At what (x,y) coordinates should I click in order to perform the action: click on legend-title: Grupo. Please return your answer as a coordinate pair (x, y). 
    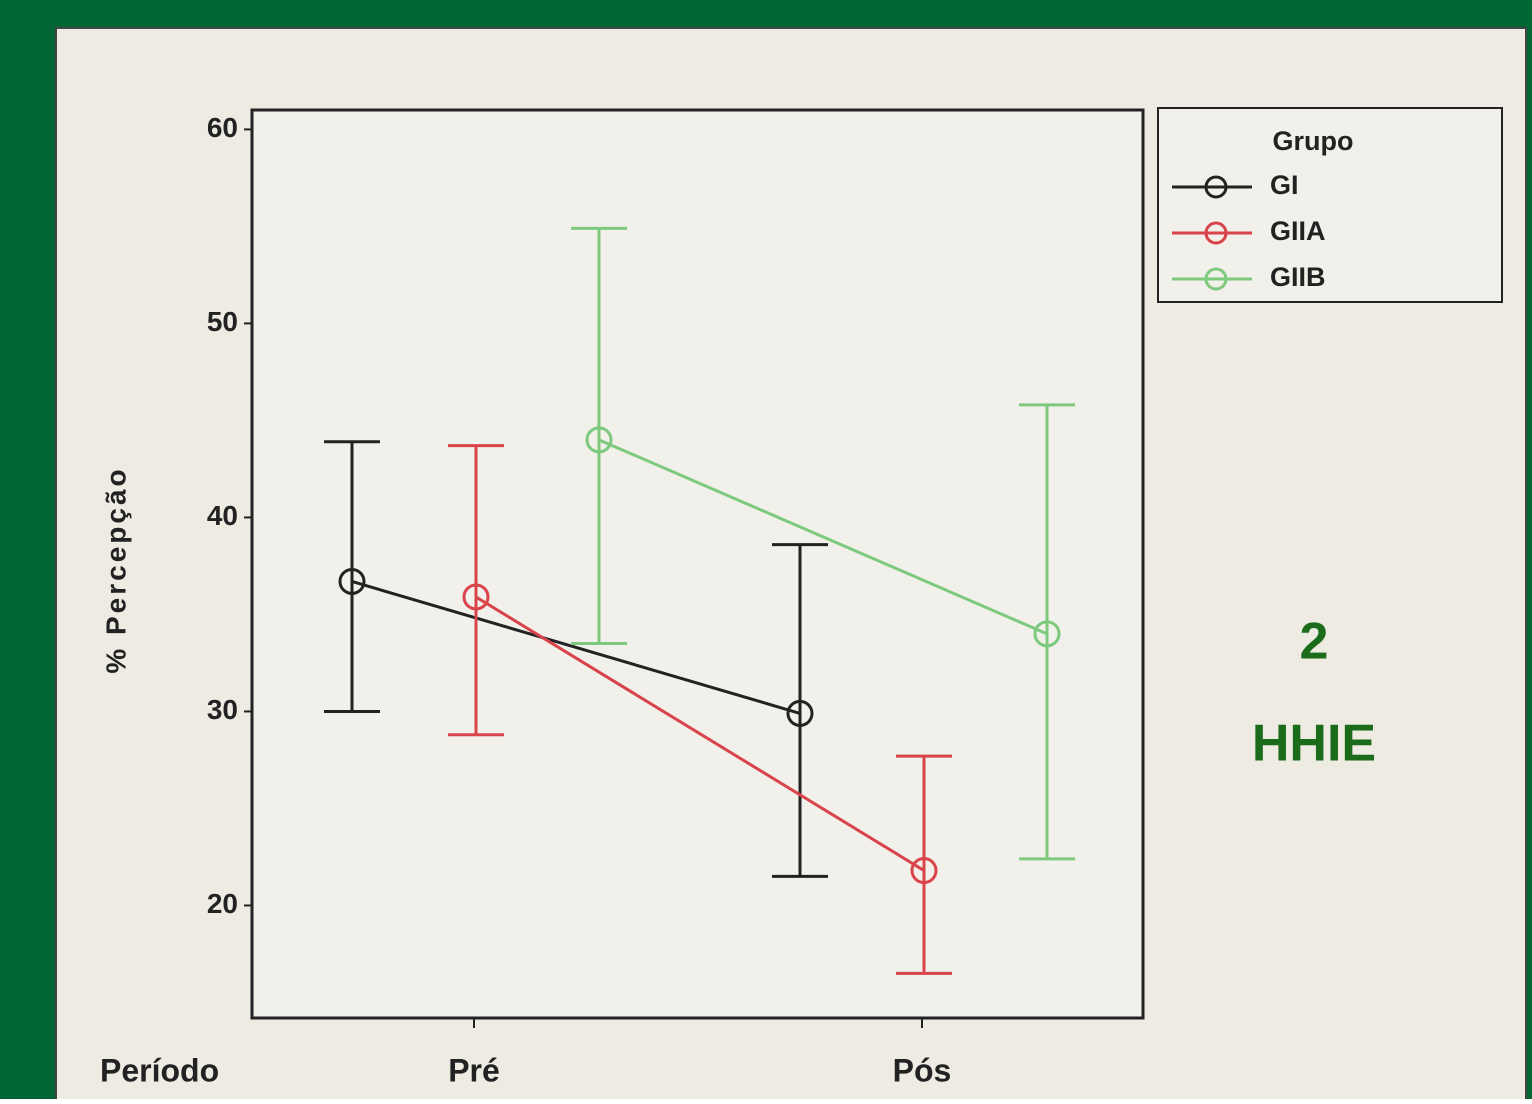
    Looking at the image, I should click on (1313, 141).